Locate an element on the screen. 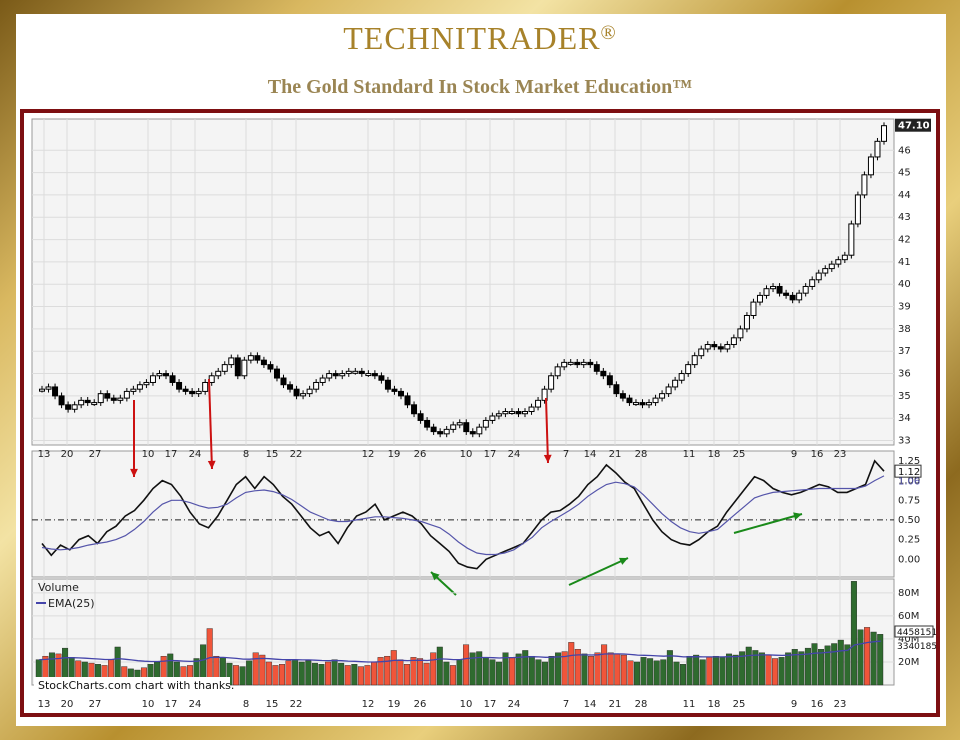 The image size is (960, 740). x-tick-label: 17 is located at coordinates (490, 704).